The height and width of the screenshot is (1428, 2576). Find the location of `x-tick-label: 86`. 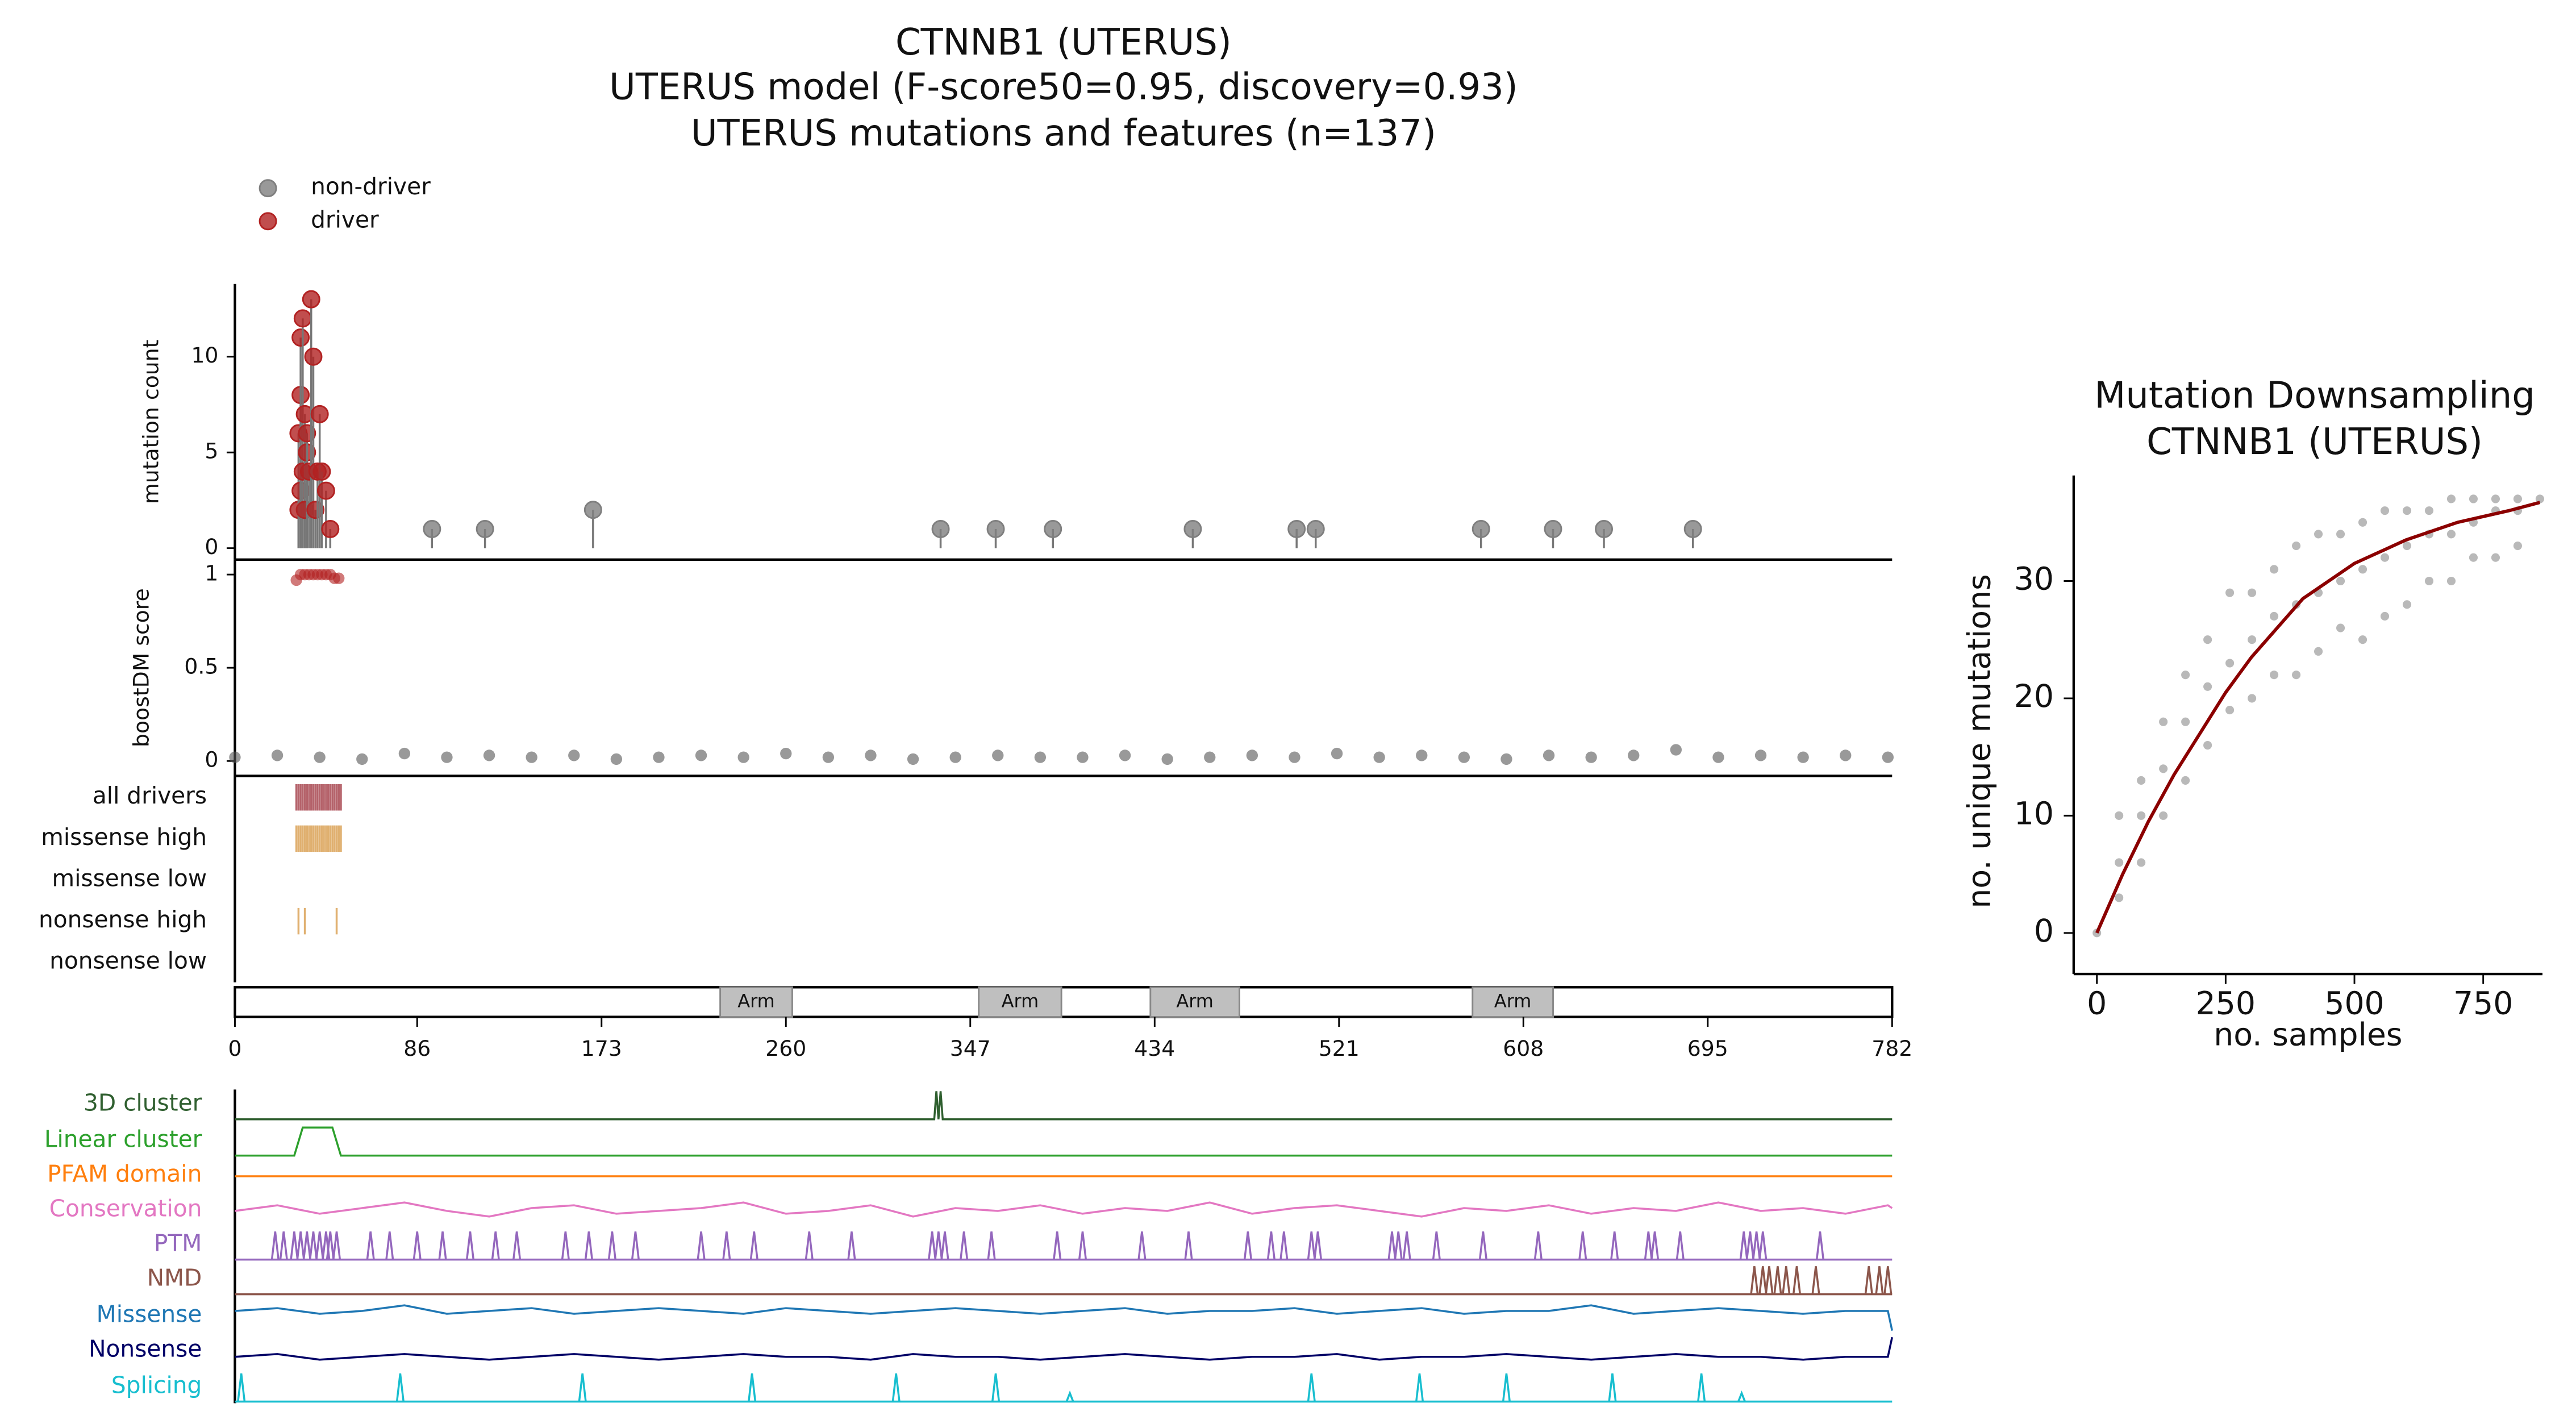

x-tick-label: 86 is located at coordinates (417, 1048).